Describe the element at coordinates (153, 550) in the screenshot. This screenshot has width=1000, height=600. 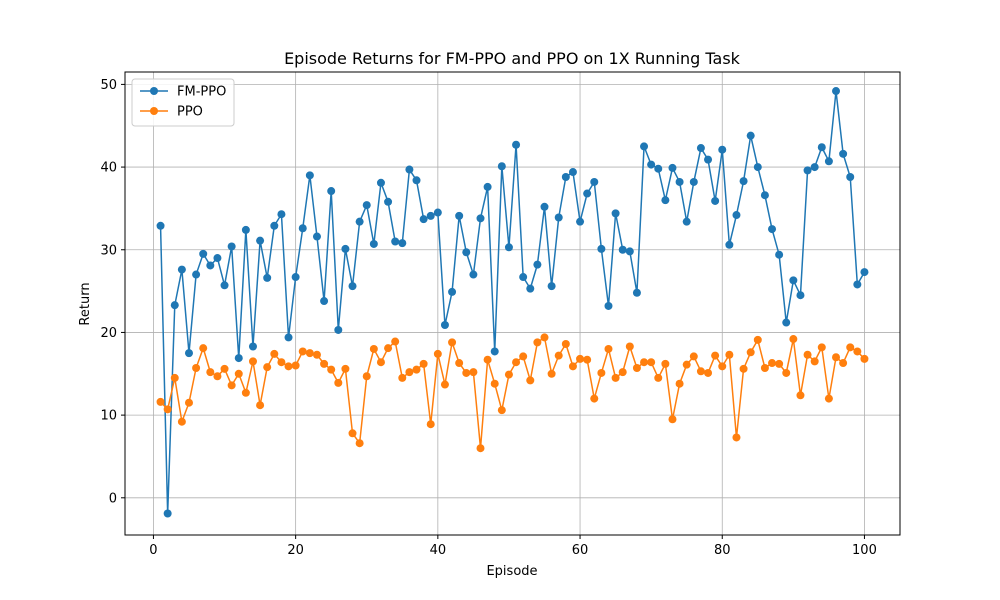
I see `x-tick-label: 0` at that location.